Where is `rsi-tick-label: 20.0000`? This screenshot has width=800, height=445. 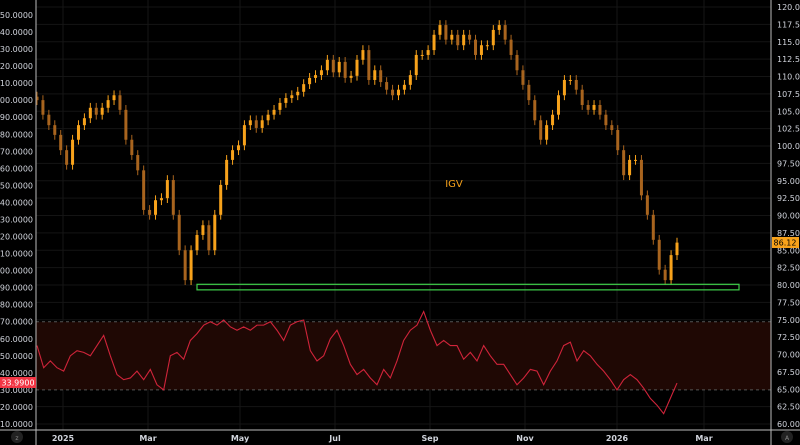 rsi-tick-label: 20.0000 is located at coordinates (16, 407).